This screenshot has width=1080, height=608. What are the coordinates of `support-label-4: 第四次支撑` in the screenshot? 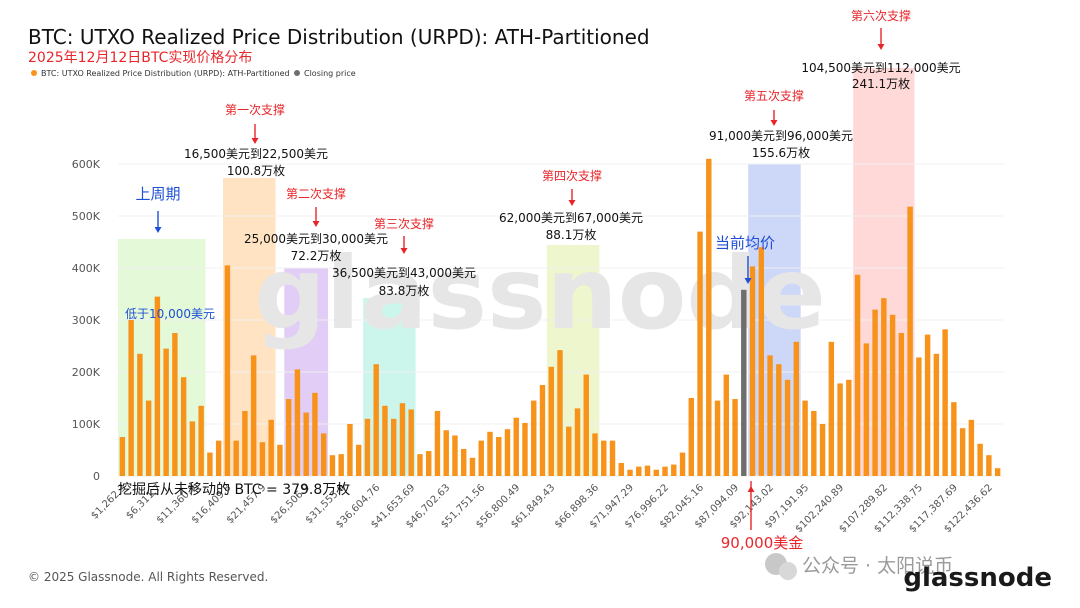 It's located at (572, 175).